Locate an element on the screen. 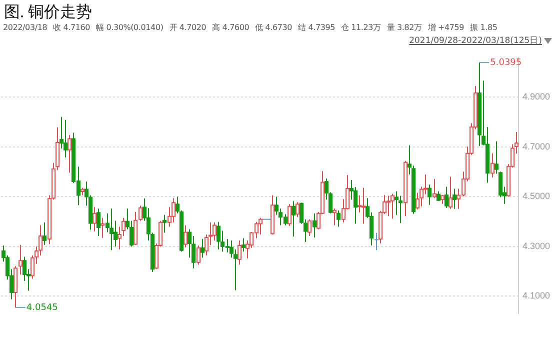  text: 仓 11.23万 is located at coordinates (361, 27).